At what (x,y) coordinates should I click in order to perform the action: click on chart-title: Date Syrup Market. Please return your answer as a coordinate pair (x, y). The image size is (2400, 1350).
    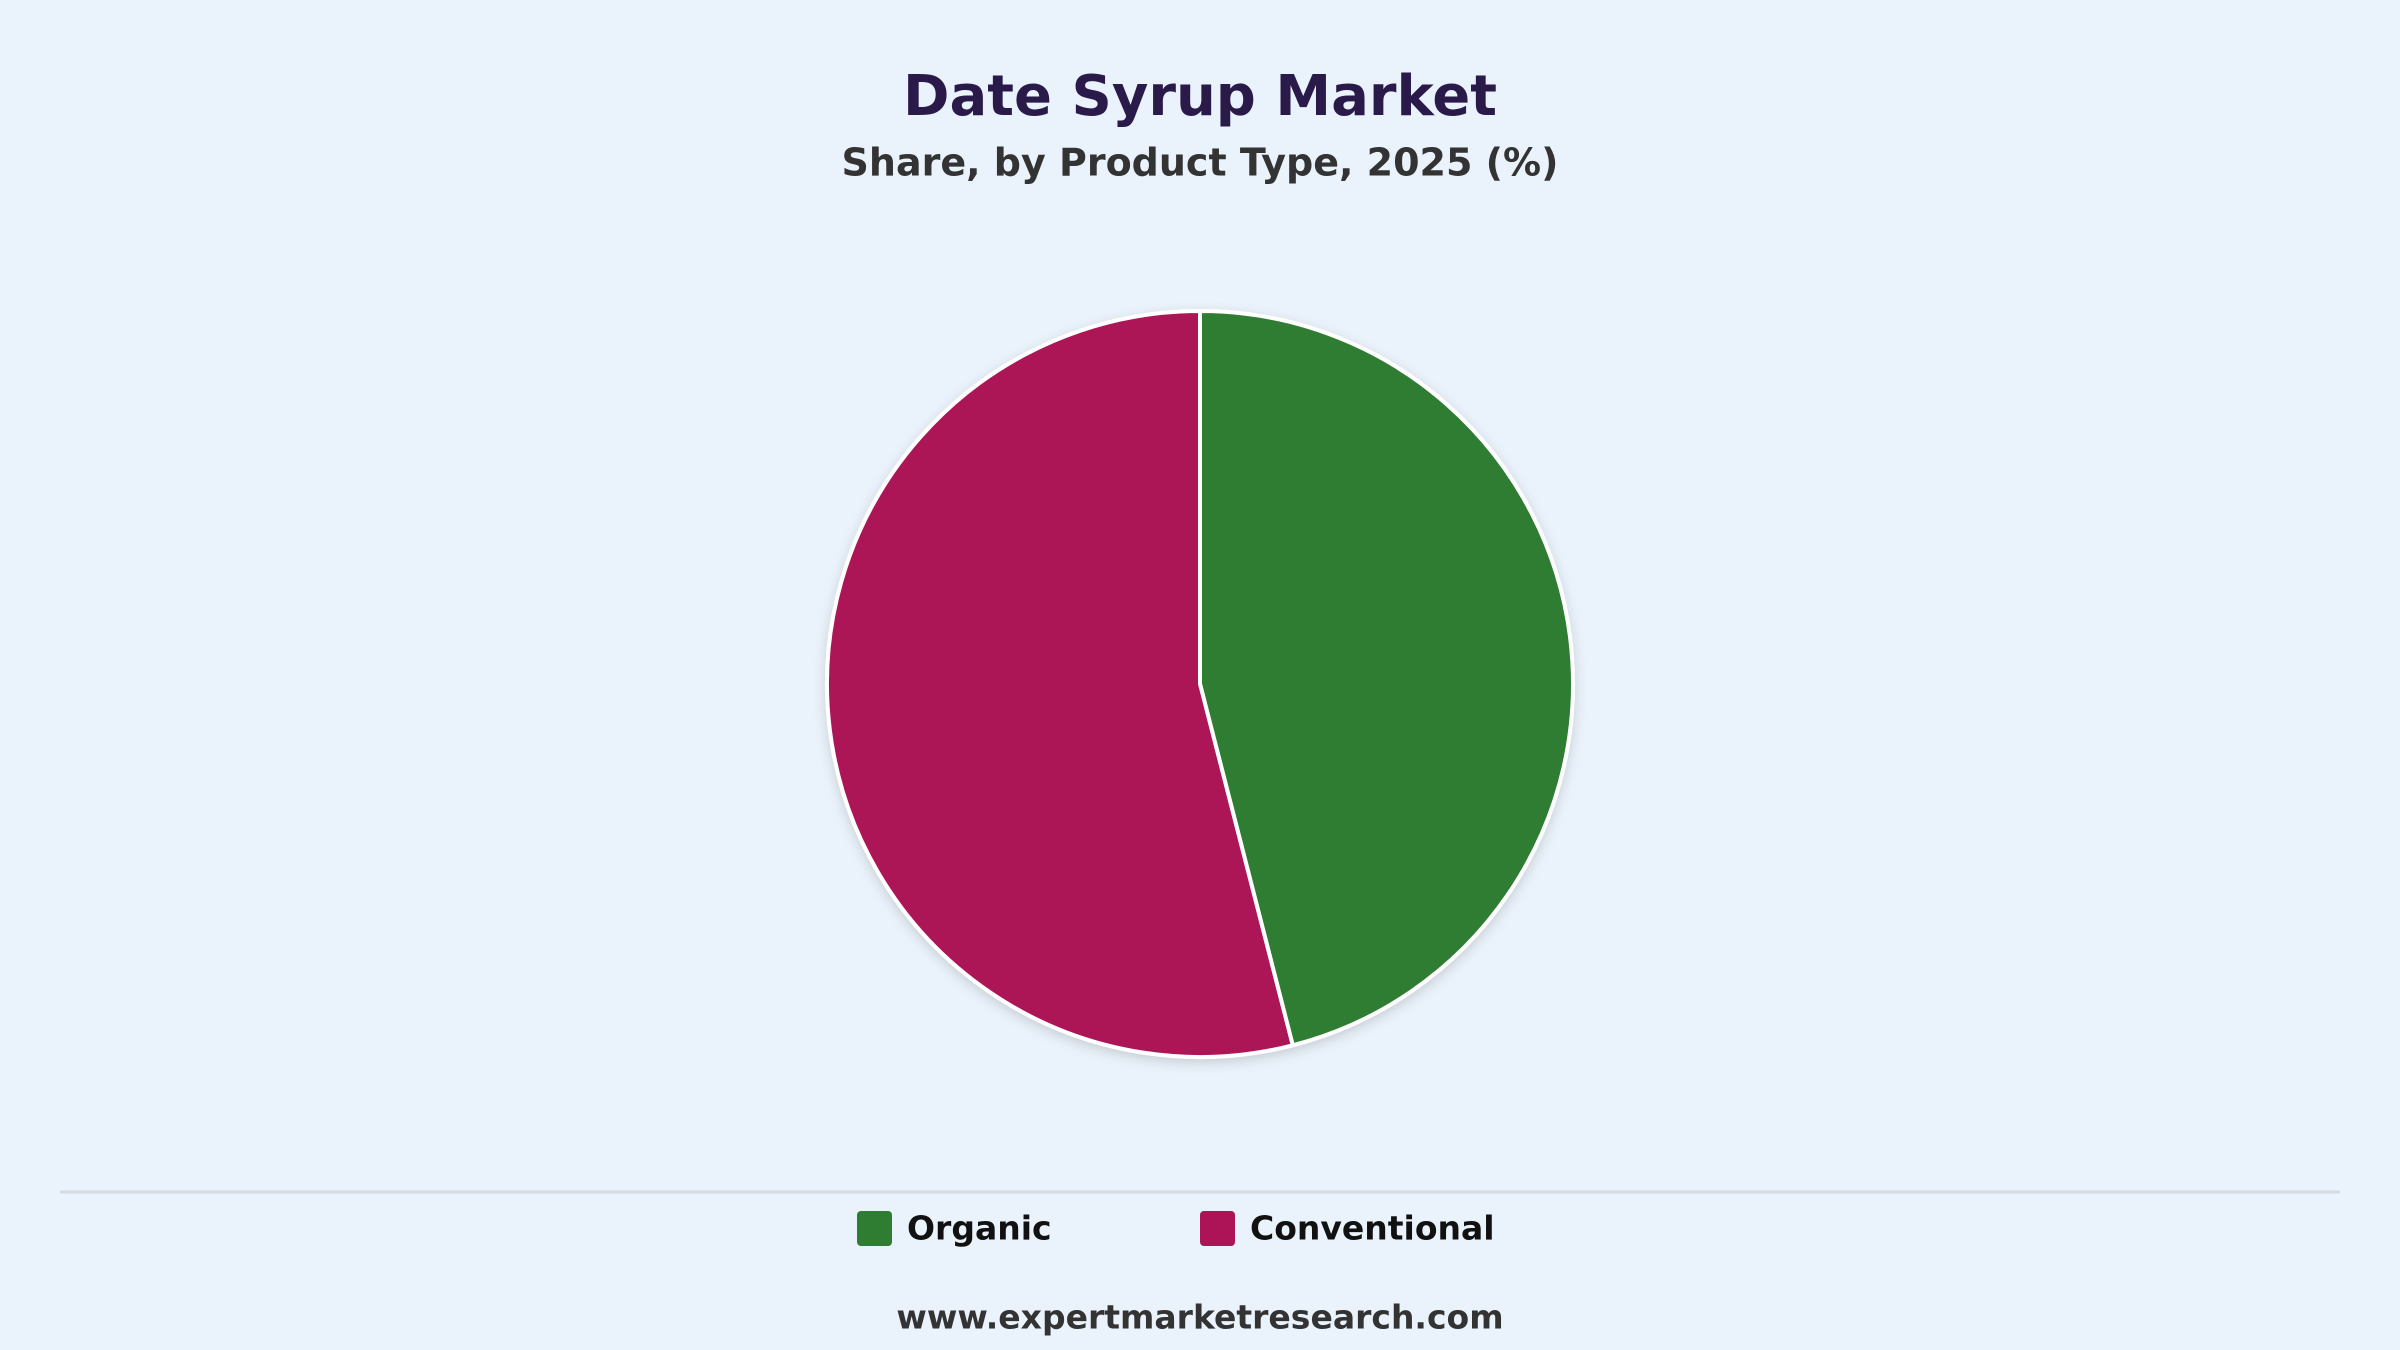
    Looking at the image, I should click on (1200, 96).